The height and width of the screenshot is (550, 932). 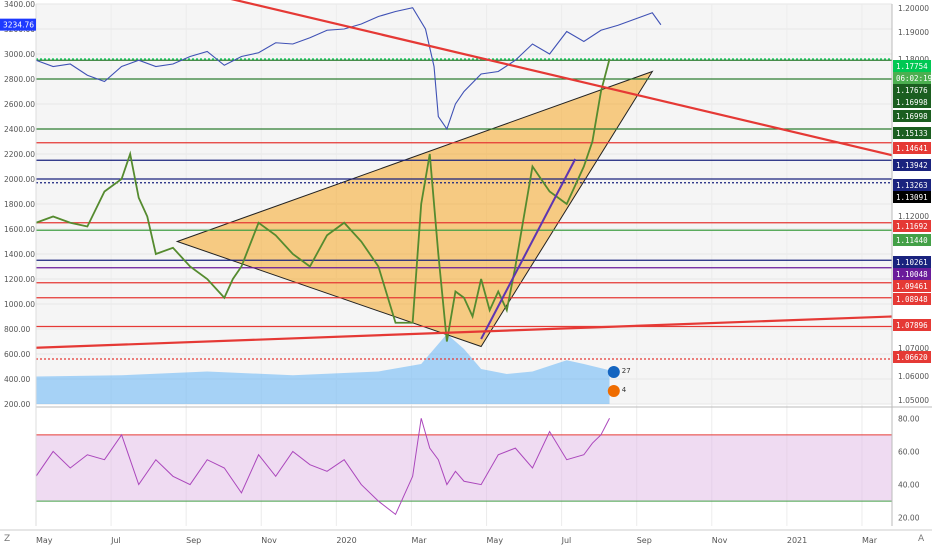 I want to click on x-axis-tick: 2021, so click(x=797, y=540).